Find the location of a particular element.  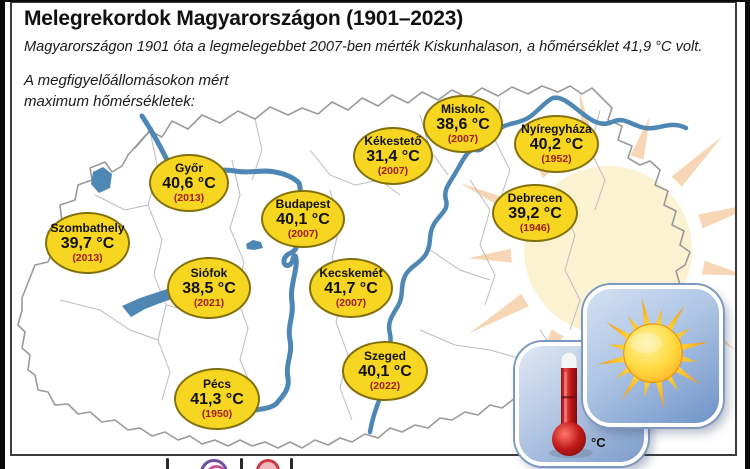

station-temp: 40,2 °C is located at coordinates (556, 144).